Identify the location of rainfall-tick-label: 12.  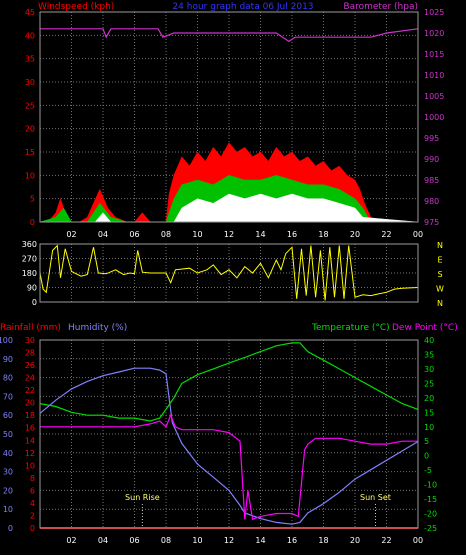
(30, 453).